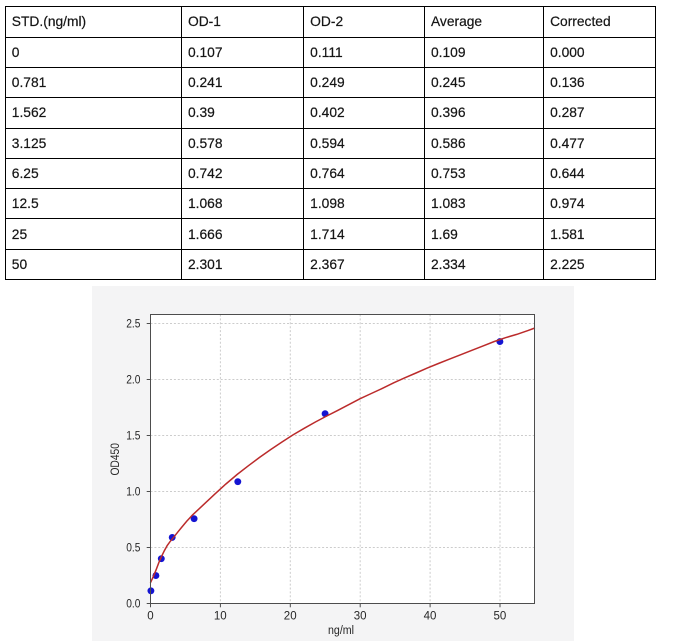 This screenshot has height=641, width=674. Describe the element at coordinates (430, 617) in the screenshot. I see `svg-text: 40` at that location.